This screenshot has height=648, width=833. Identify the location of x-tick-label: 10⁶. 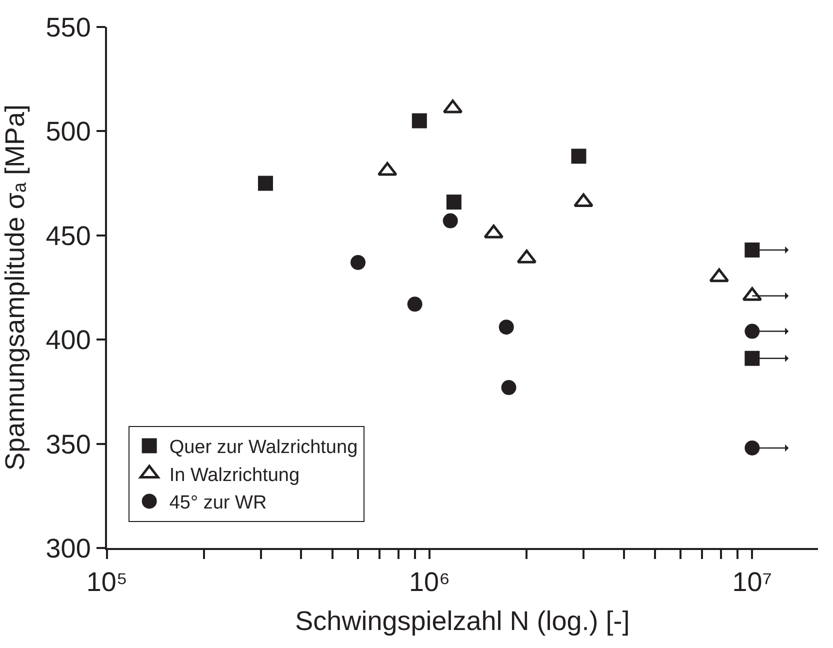
(429, 582).